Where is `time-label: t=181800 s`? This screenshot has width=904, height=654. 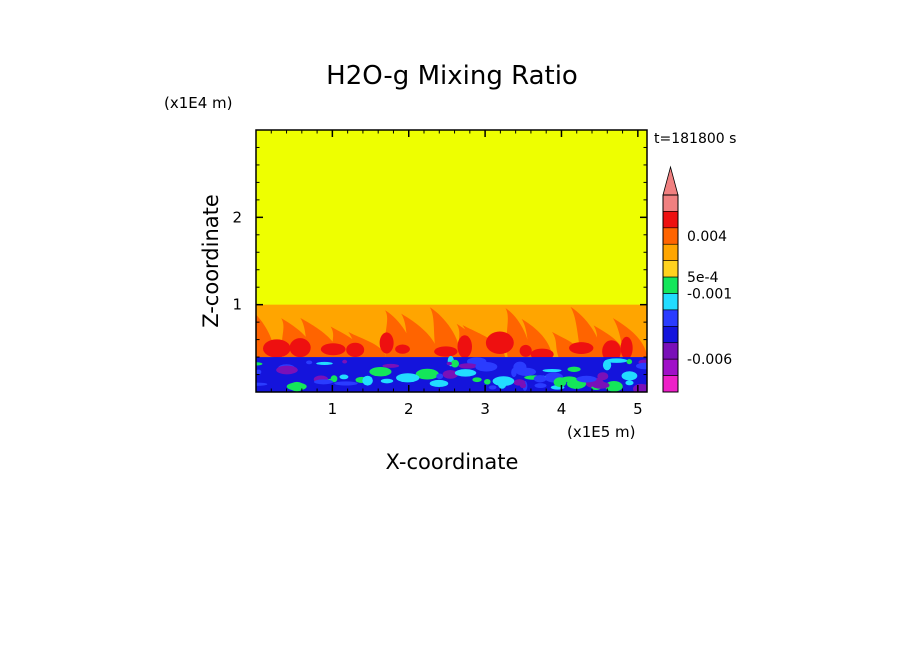 time-label: t=181800 s is located at coordinates (695, 139).